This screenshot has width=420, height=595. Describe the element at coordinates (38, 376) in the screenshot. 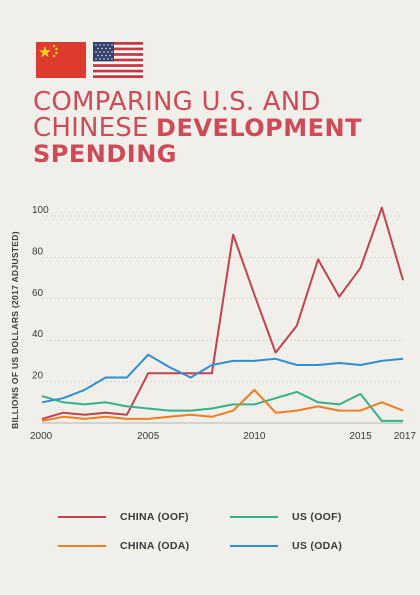

I see `y-tick-label-20: 20` at that location.